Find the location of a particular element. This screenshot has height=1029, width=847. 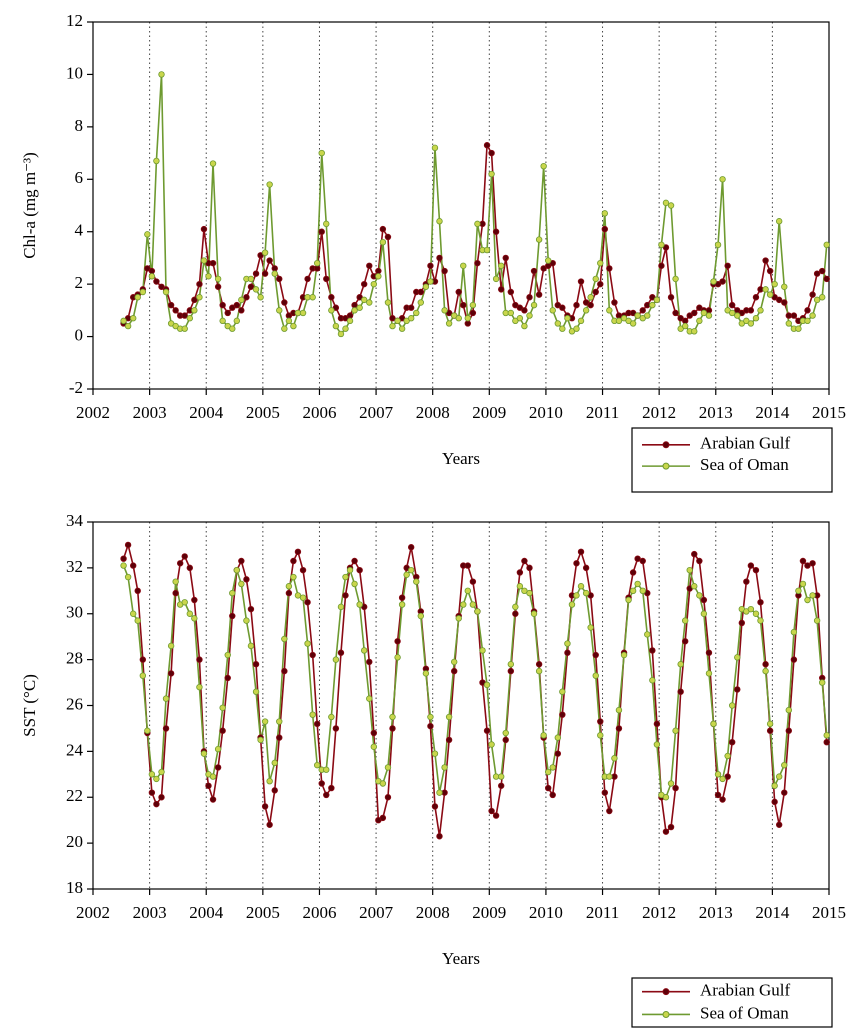

x-tick-label: 2007 is located at coordinates (376, 412).